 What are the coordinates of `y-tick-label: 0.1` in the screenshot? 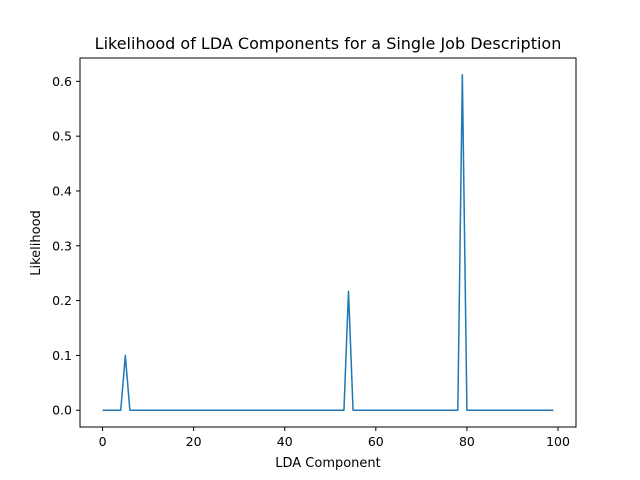 It's located at (62, 355).